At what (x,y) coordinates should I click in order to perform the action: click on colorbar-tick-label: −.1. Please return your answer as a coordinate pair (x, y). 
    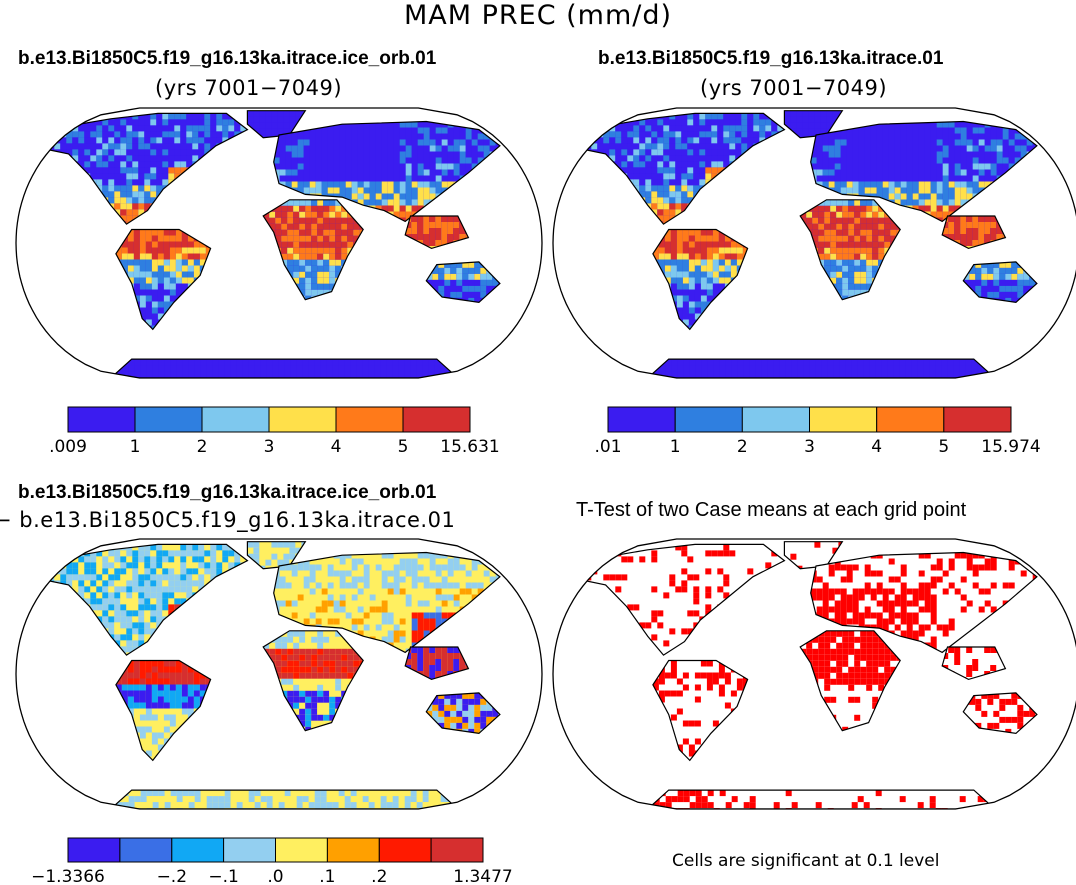
    Looking at the image, I should click on (223, 876).